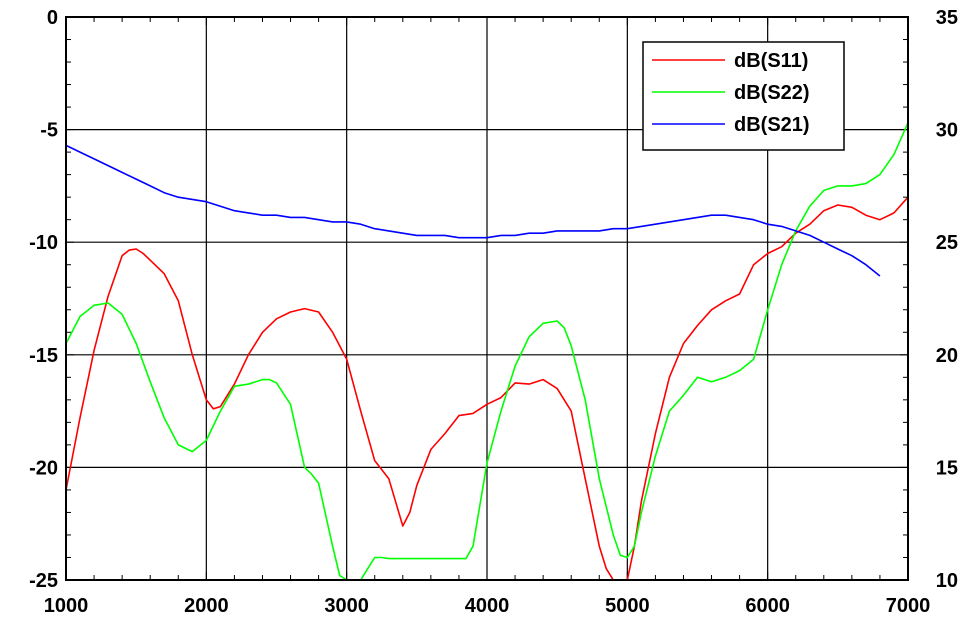 Image resolution: width=961 pixels, height=620 pixels. Describe the element at coordinates (49, 131) in the screenshot. I see `y-tick-label: -5` at that location.